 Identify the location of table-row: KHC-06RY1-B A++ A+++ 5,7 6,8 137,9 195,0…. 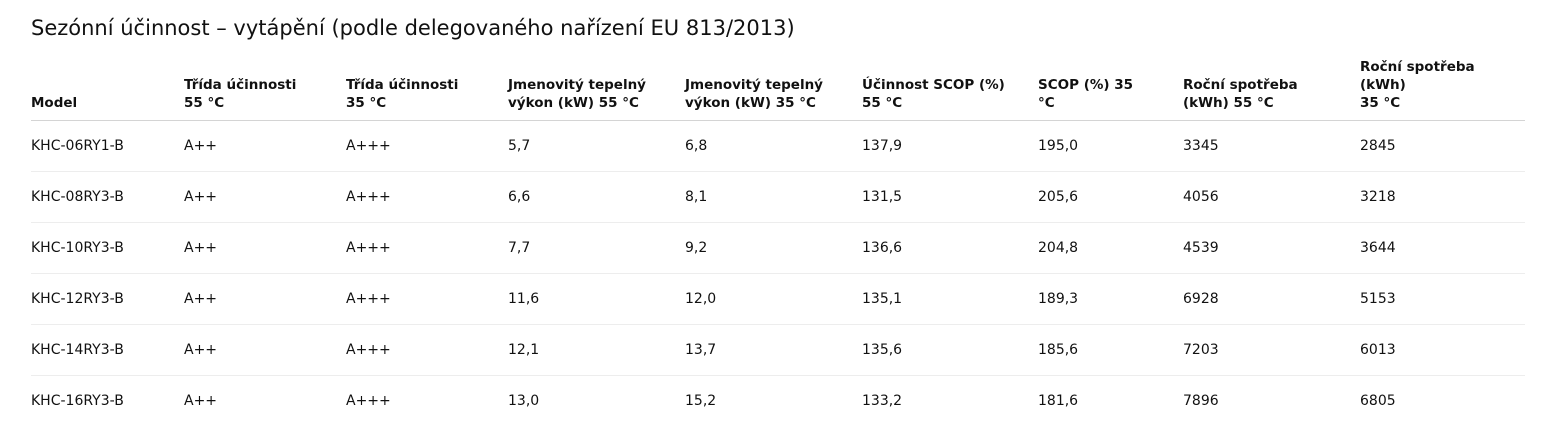
(778, 146).